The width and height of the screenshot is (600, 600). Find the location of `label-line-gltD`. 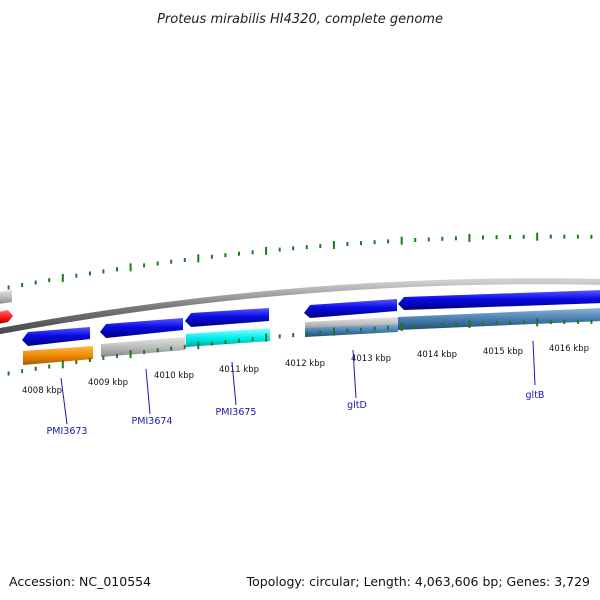

label-line-gltD is located at coordinates (354, 374).